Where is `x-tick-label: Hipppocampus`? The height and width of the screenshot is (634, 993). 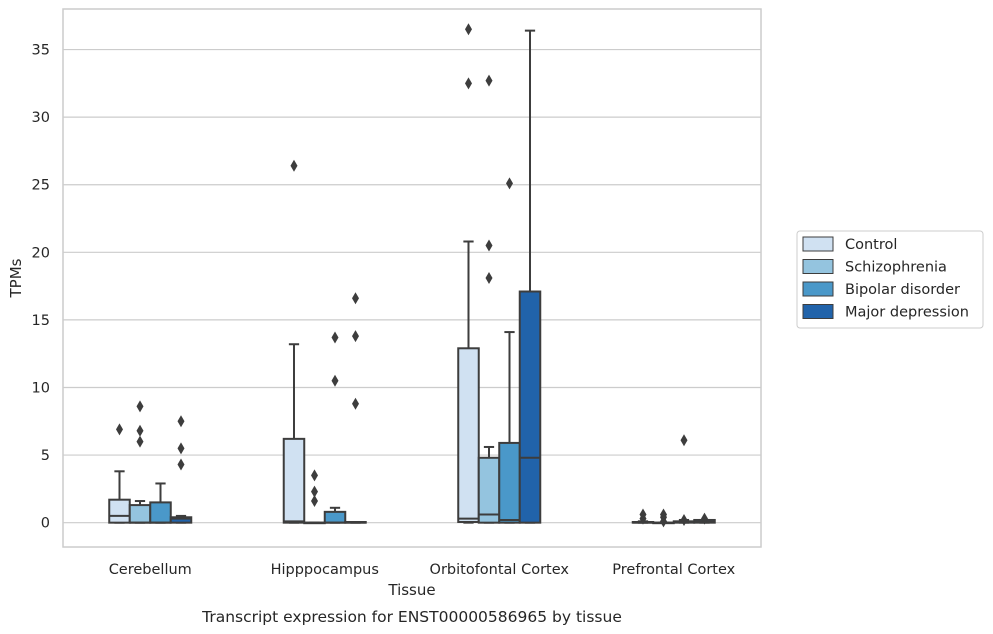 x-tick-label: Hipppocampus is located at coordinates (325, 570).